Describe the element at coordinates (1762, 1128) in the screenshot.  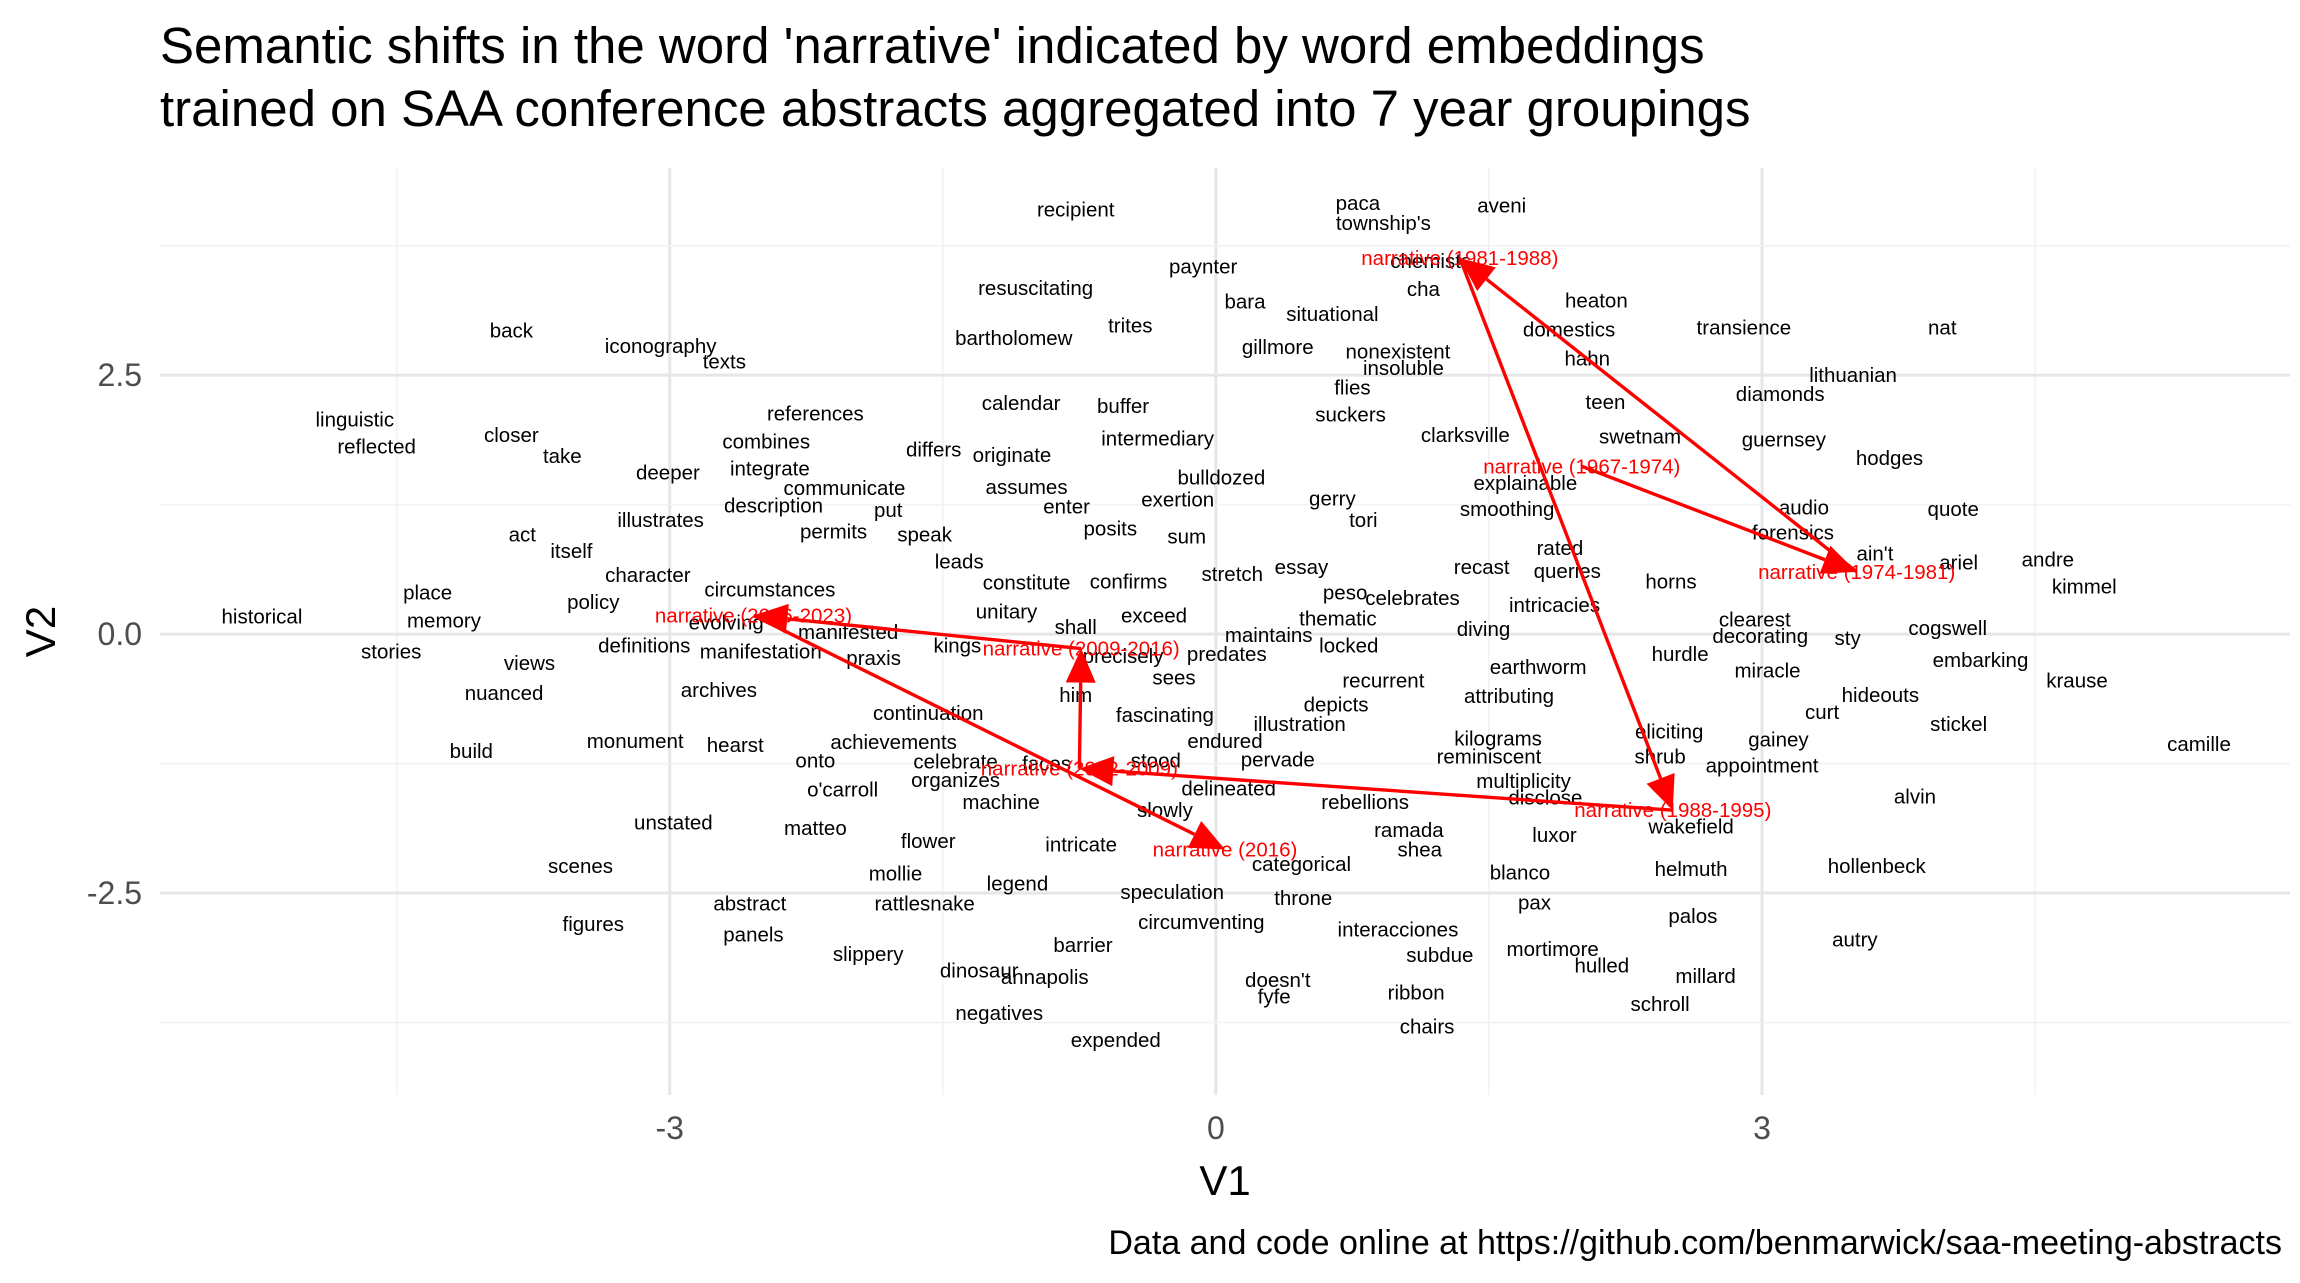
I see `x-tick-label: 3` at that location.